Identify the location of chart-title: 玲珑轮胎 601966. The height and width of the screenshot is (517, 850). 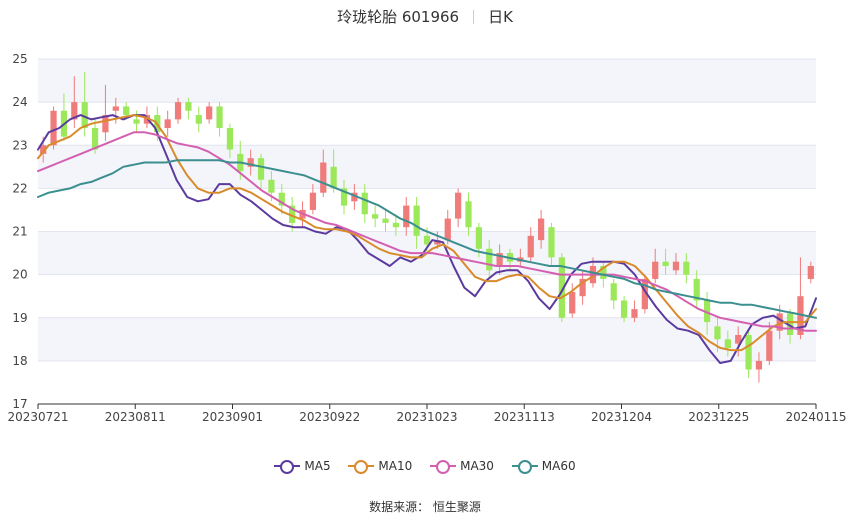
(398, 17).